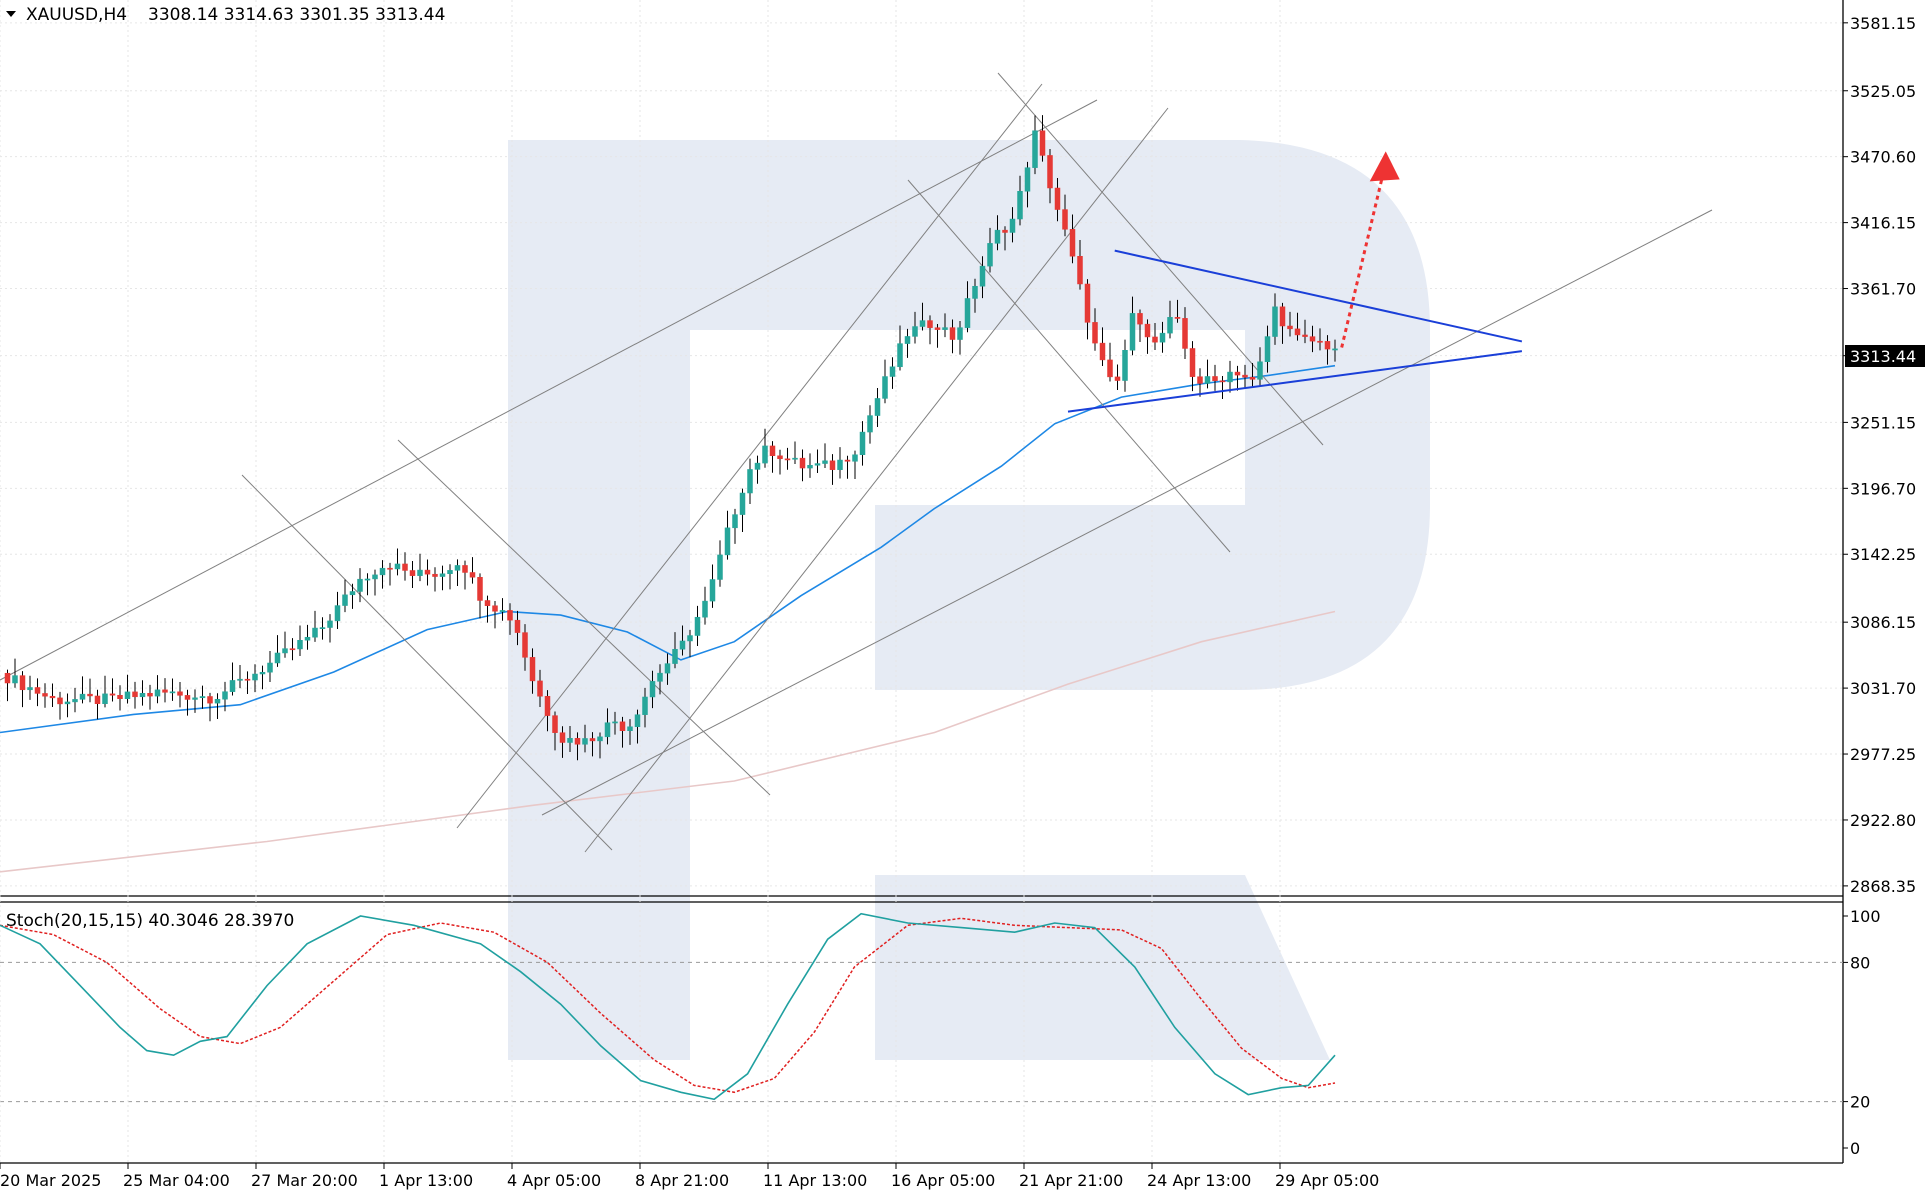  Describe the element at coordinates (11, 14) in the screenshot. I see `dropdown-triangle-icon` at that location.